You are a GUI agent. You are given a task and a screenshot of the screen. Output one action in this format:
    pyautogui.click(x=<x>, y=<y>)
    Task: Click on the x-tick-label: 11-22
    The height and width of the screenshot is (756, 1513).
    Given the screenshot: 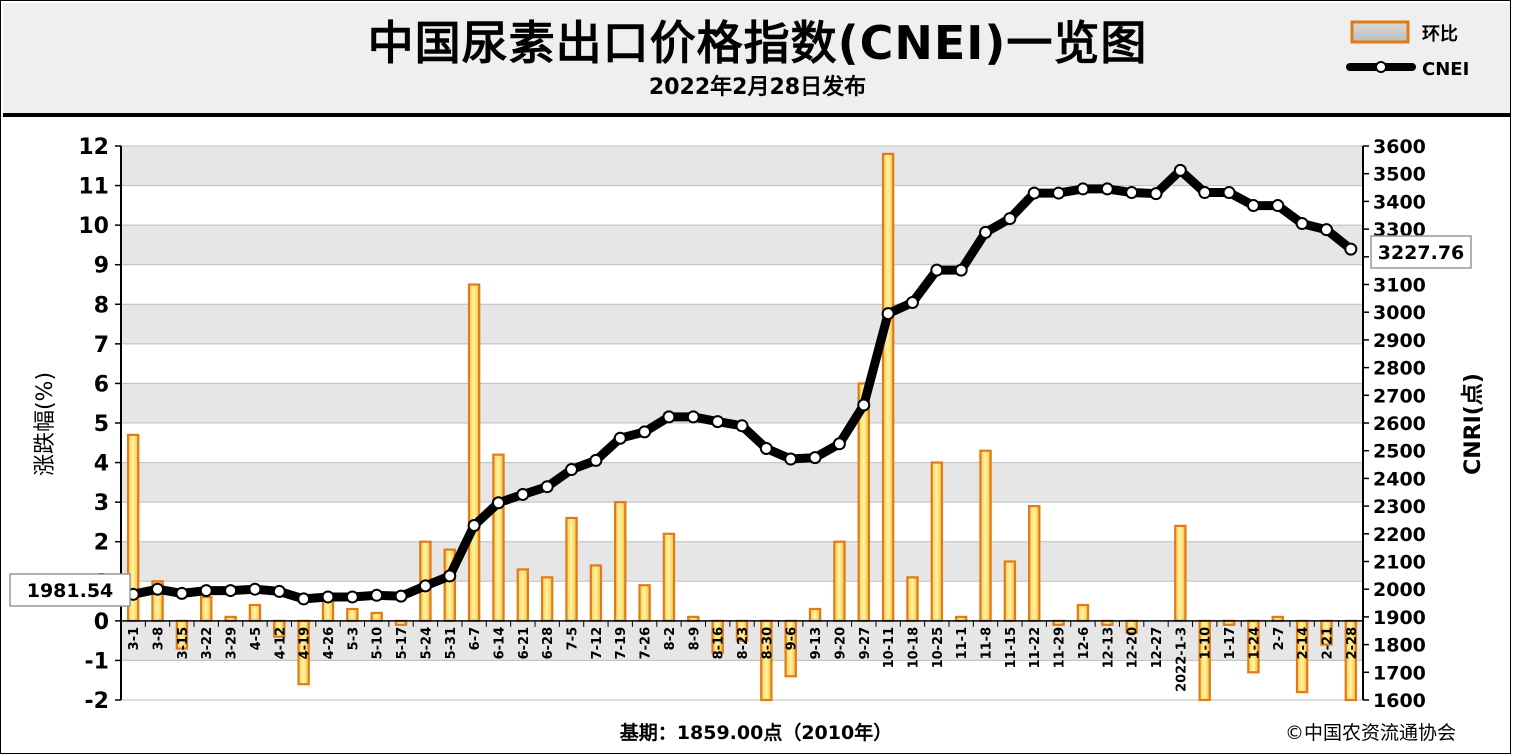 What is the action you would take?
    pyautogui.click(x=1035, y=648)
    